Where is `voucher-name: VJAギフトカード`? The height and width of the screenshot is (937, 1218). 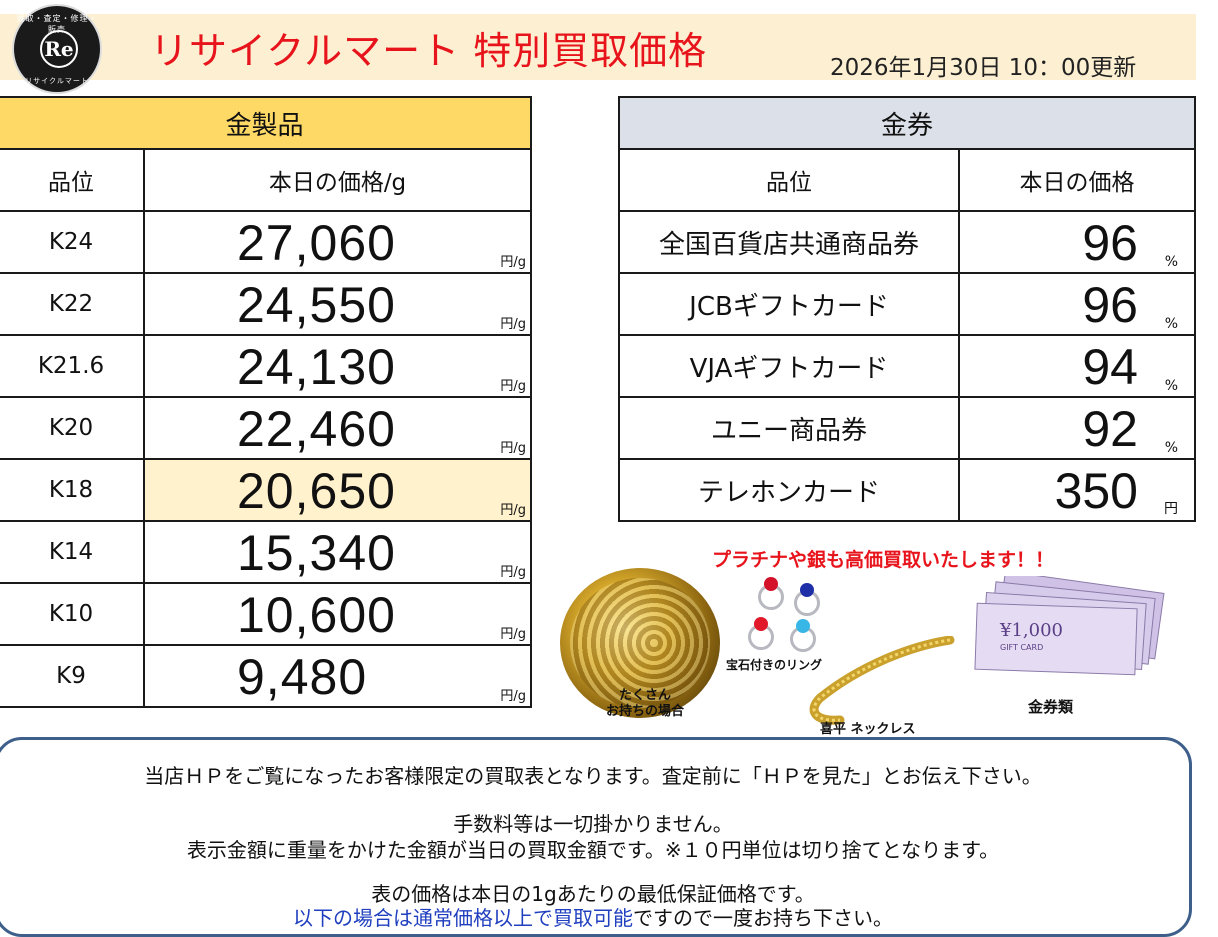
voucher-name: VJAギフトカード is located at coordinates (789, 366).